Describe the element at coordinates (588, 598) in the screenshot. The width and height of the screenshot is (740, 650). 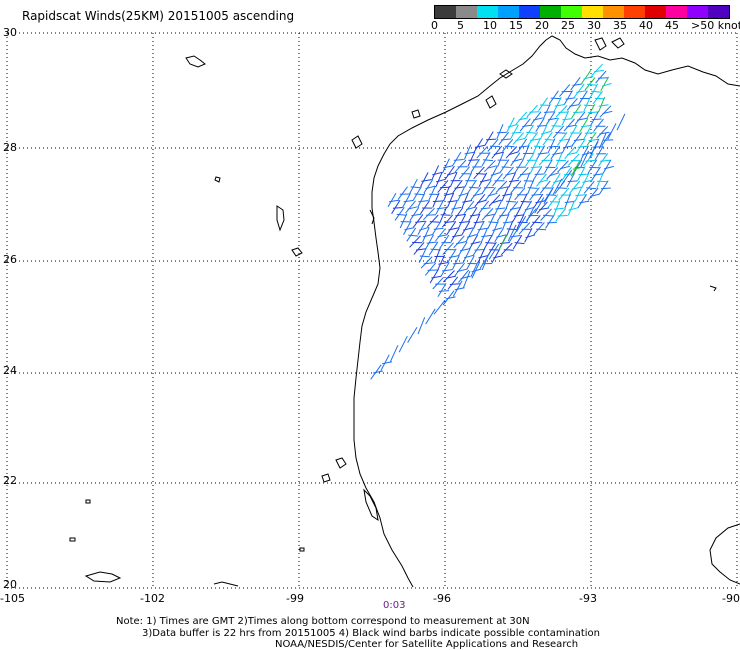
I see `lon-label-93: -93` at that location.